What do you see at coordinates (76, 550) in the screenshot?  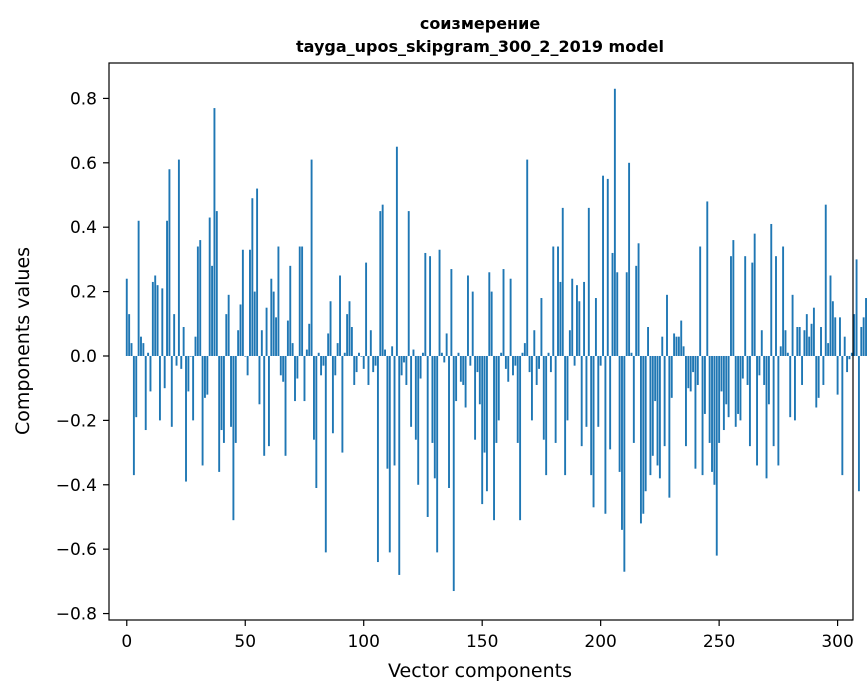 I see `y-tick-label: −0.6` at bounding box center [76, 550].